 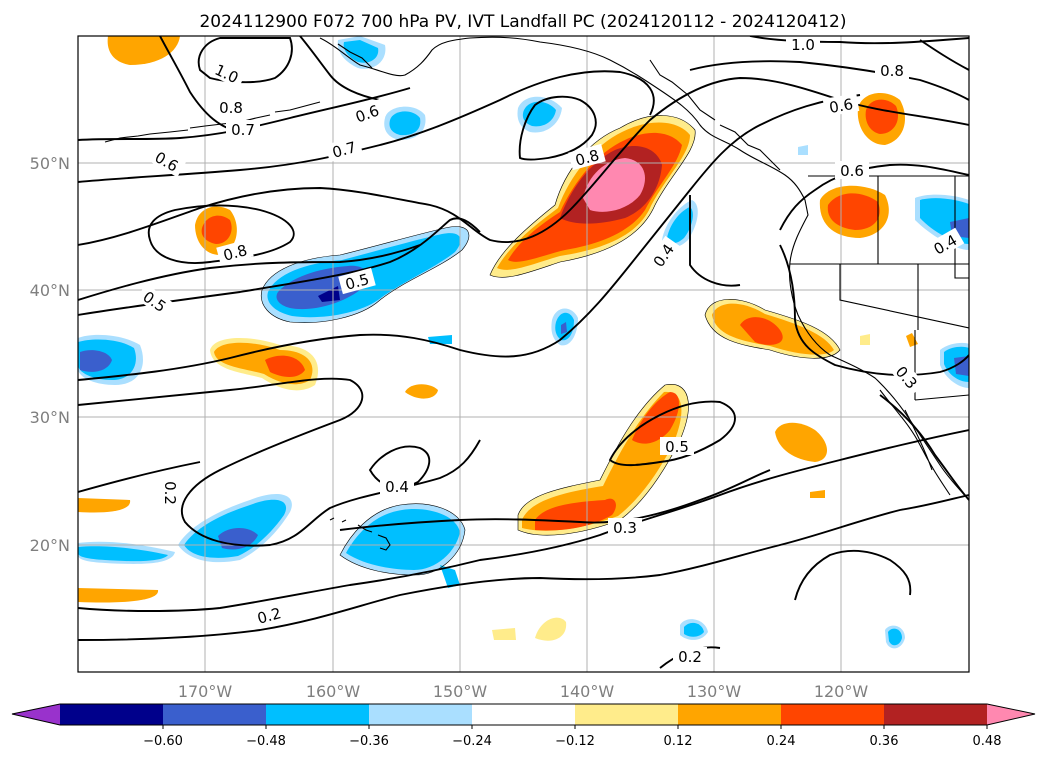 I want to click on colorbar-extend-max, so click(x=1011, y=714).